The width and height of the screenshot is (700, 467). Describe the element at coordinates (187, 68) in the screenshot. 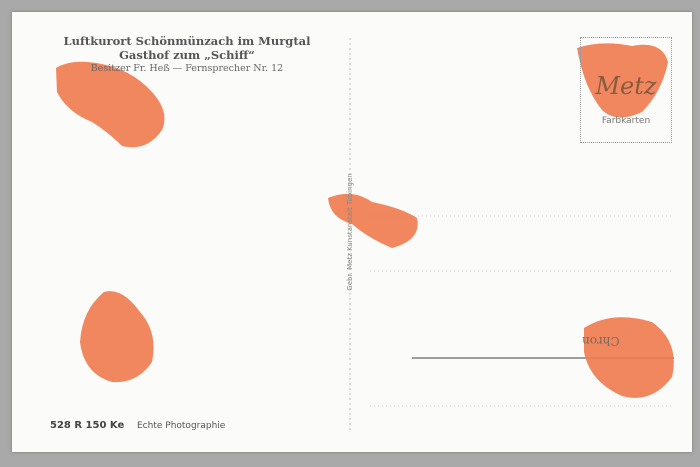

I see `owner-line: Besitzer Fr. Heß — Fernsprecher Nr. 12` at that location.